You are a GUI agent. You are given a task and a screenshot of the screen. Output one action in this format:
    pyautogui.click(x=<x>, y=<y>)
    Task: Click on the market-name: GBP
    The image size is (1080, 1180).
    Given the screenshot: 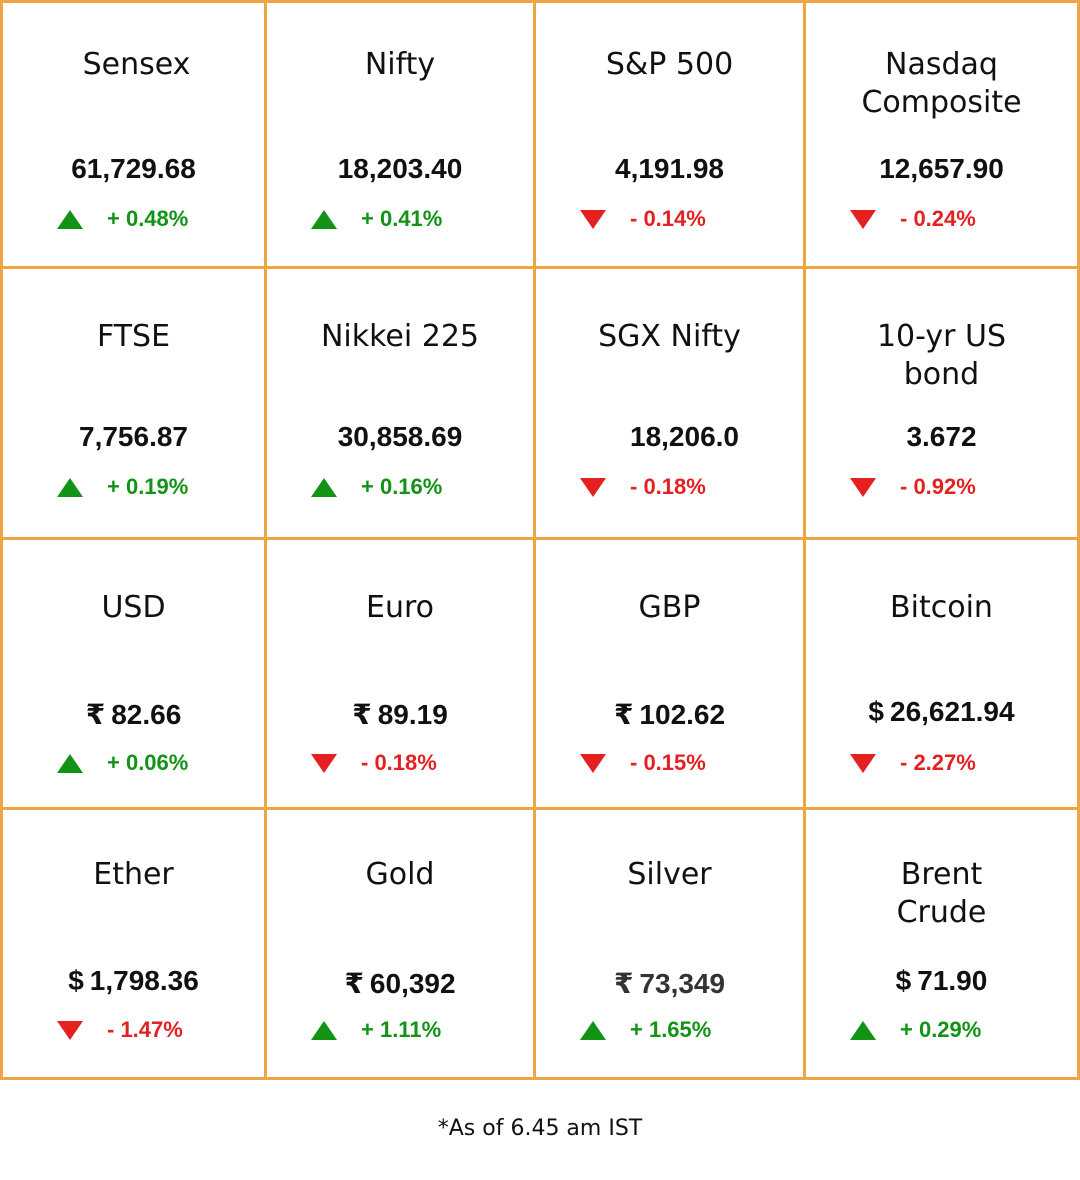 What is the action you would take?
    pyautogui.click(x=669, y=607)
    